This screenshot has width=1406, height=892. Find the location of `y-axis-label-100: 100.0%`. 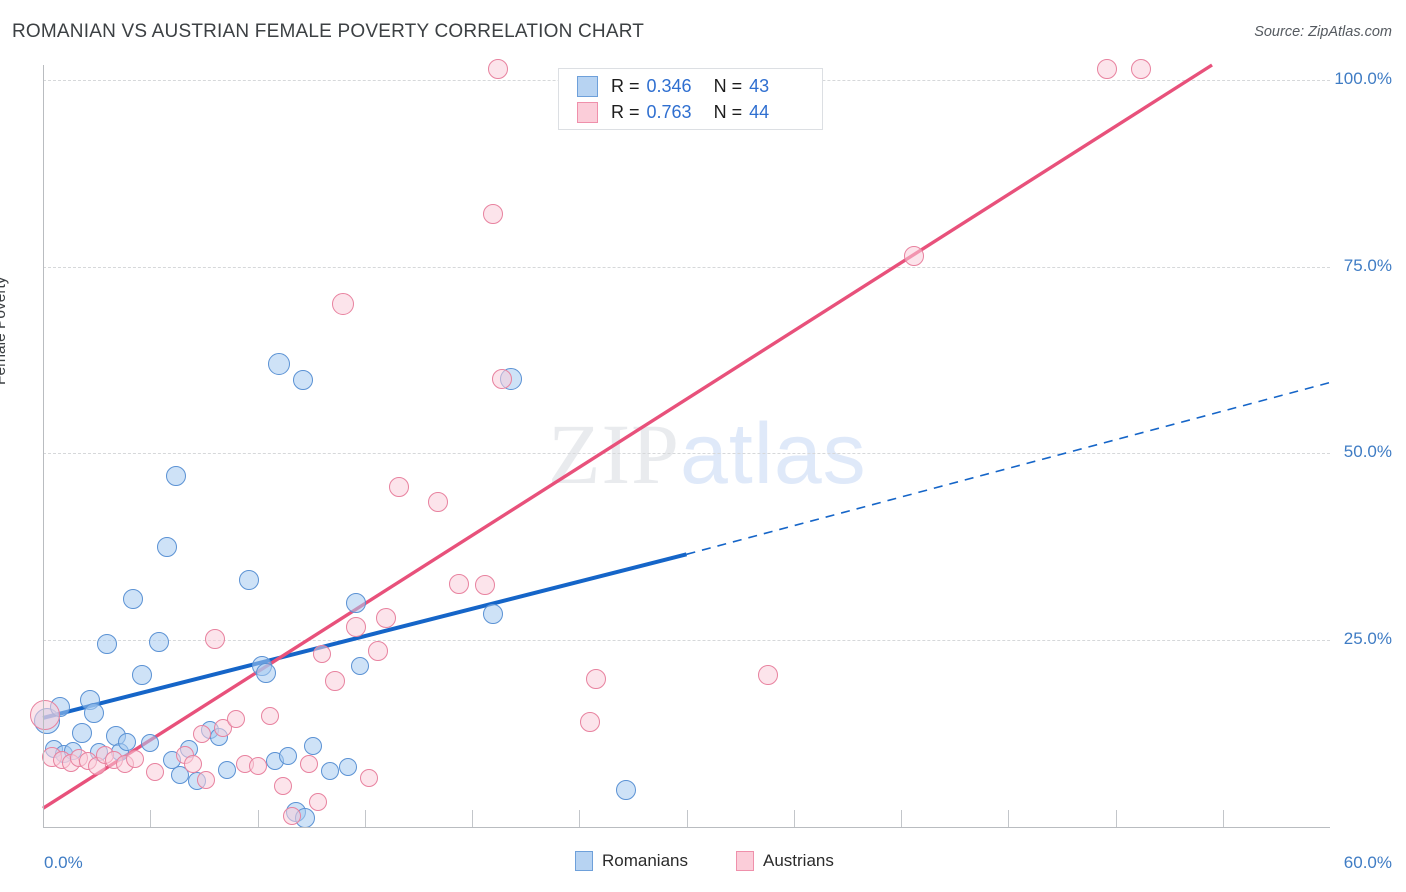

y-axis-label-100: 100.0% is located at coordinates (1363, 78).